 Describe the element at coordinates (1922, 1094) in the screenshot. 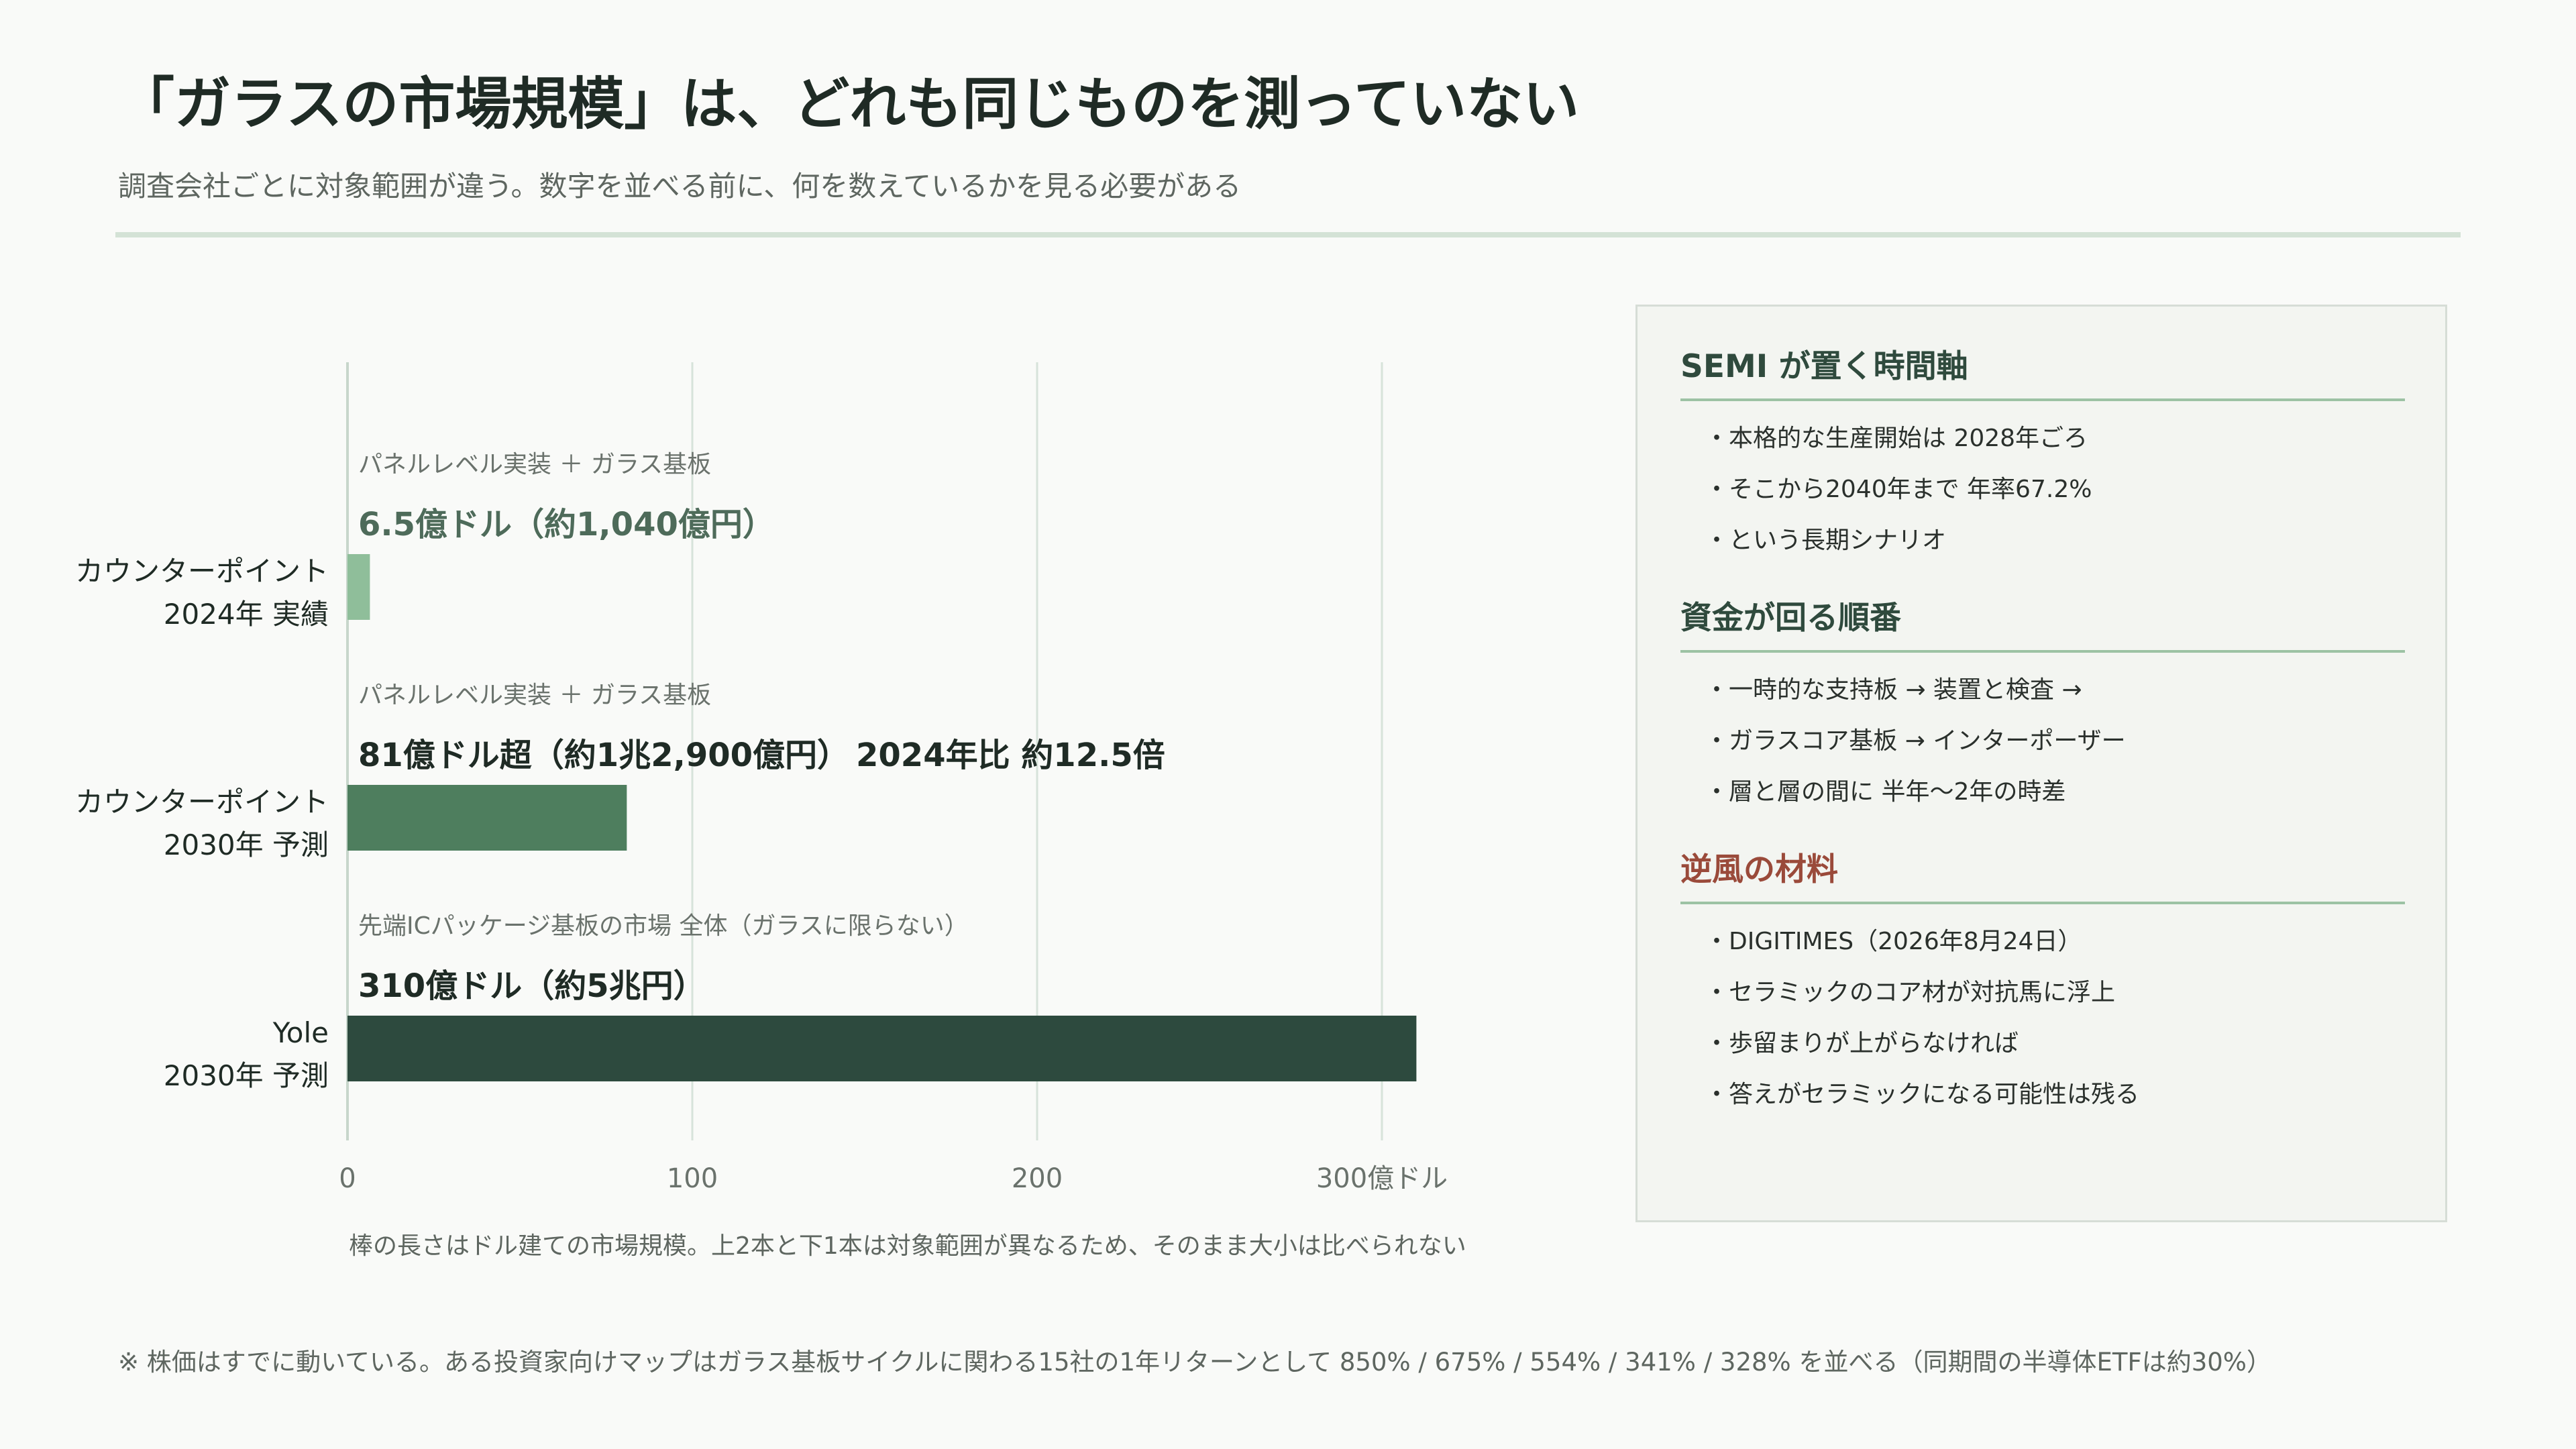

I see `list-item: ・答えがセラミックになる可能性は残る` at that location.